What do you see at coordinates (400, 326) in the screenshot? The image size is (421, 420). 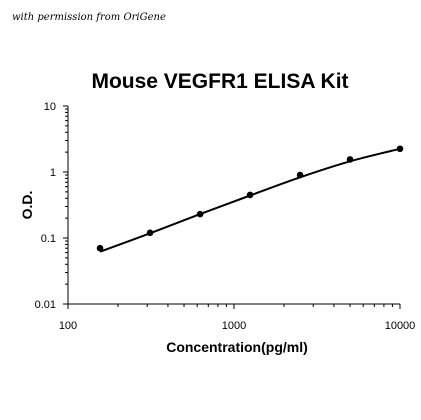 I see `x-tick-label: 10000` at bounding box center [400, 326].